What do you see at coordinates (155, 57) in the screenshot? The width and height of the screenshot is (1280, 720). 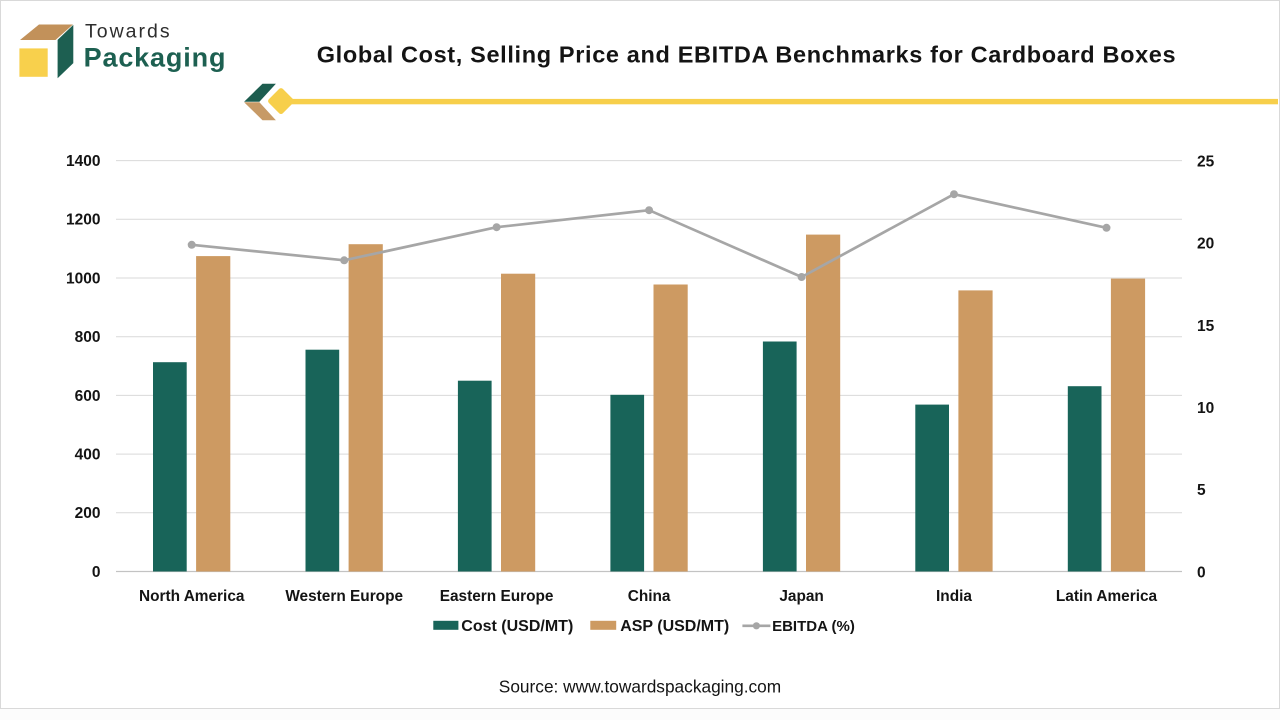 I see `svg-text: Packaging` at bounding box center [155, 57].